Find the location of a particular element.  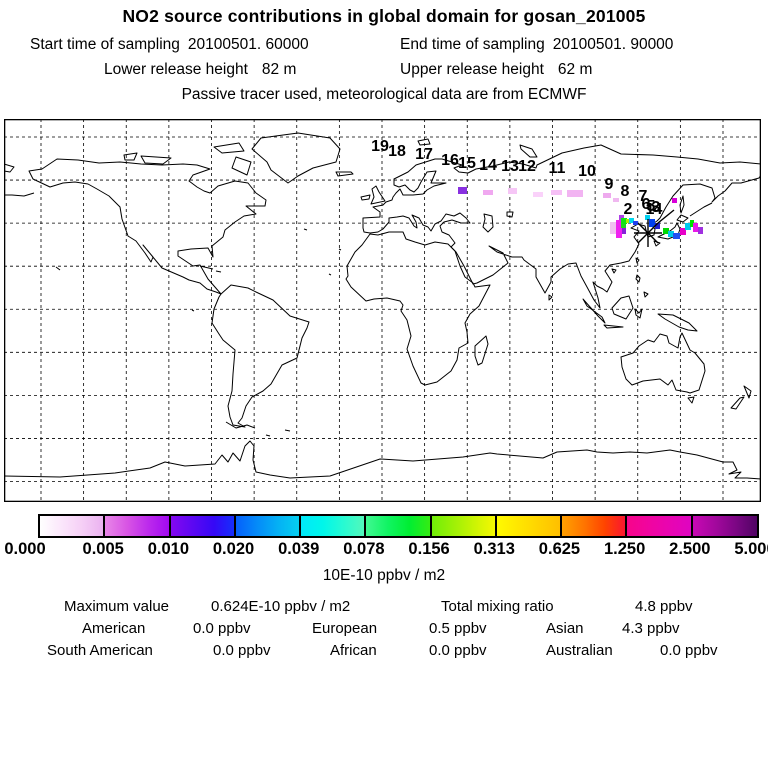

trajectory-number-6: 6 is located at coordinates (646, 204).